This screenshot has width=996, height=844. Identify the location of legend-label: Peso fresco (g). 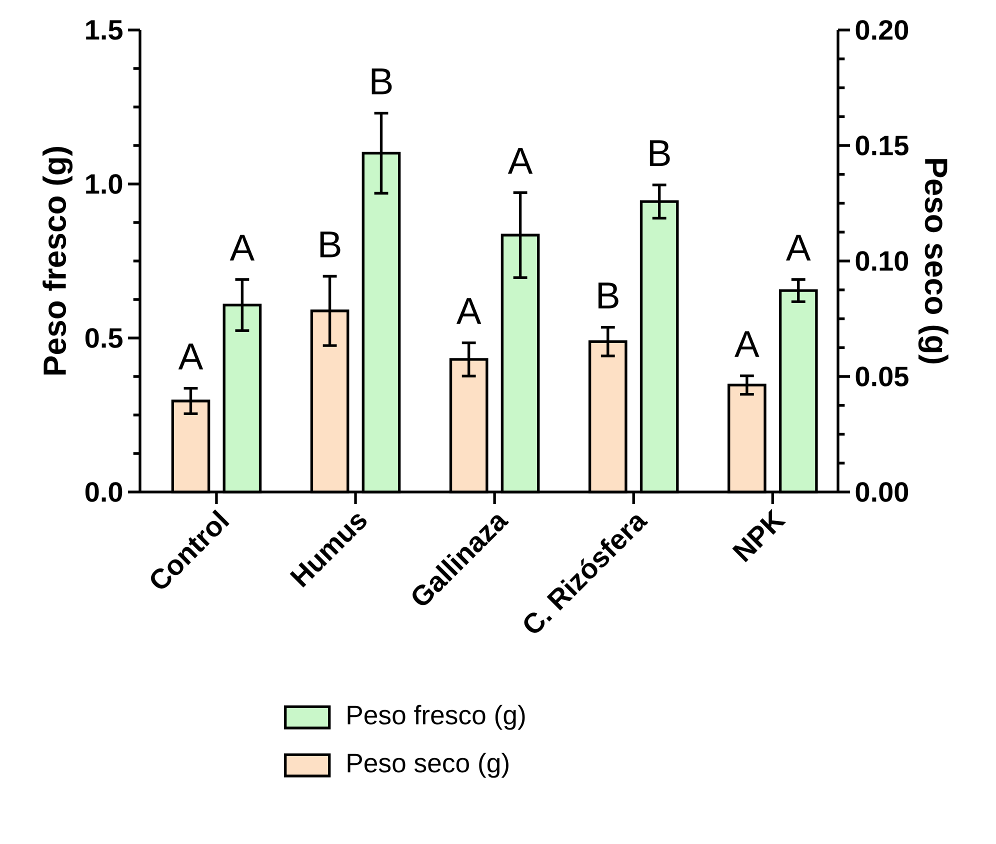
(436, 717).